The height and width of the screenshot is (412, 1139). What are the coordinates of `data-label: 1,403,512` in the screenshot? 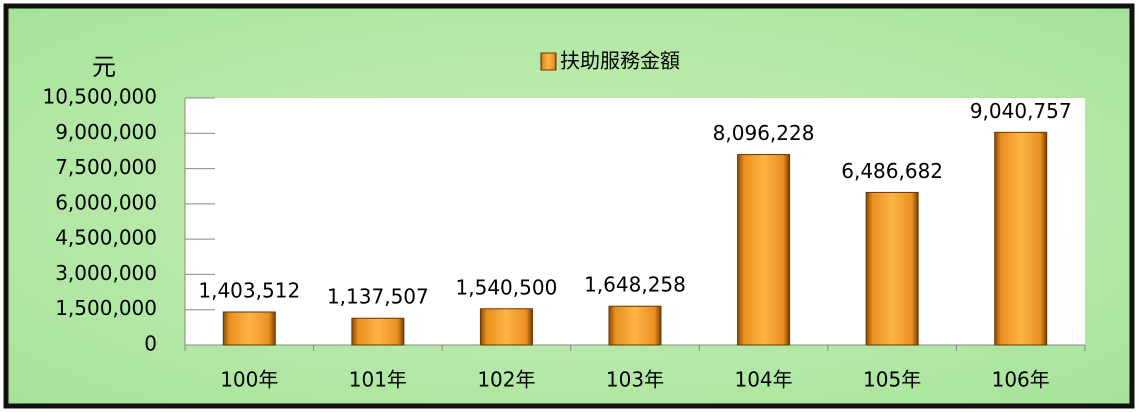 It's located at (249, 290).